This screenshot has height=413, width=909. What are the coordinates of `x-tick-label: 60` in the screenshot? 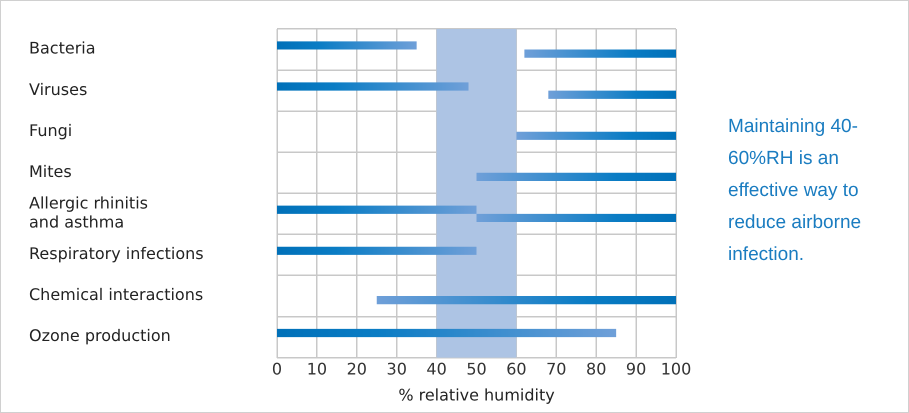 It's located at (516, 368).